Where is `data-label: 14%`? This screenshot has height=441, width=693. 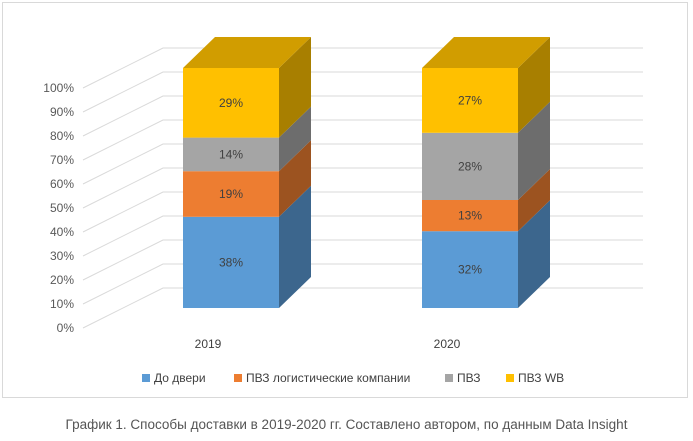 data-label: 14% is located at coordinates (231, 154).